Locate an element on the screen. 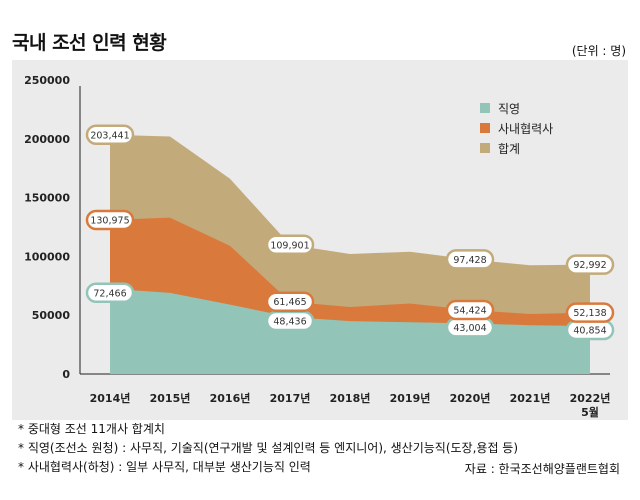  data-label-2-8: 92,992 is located at coordinates (589, 265).